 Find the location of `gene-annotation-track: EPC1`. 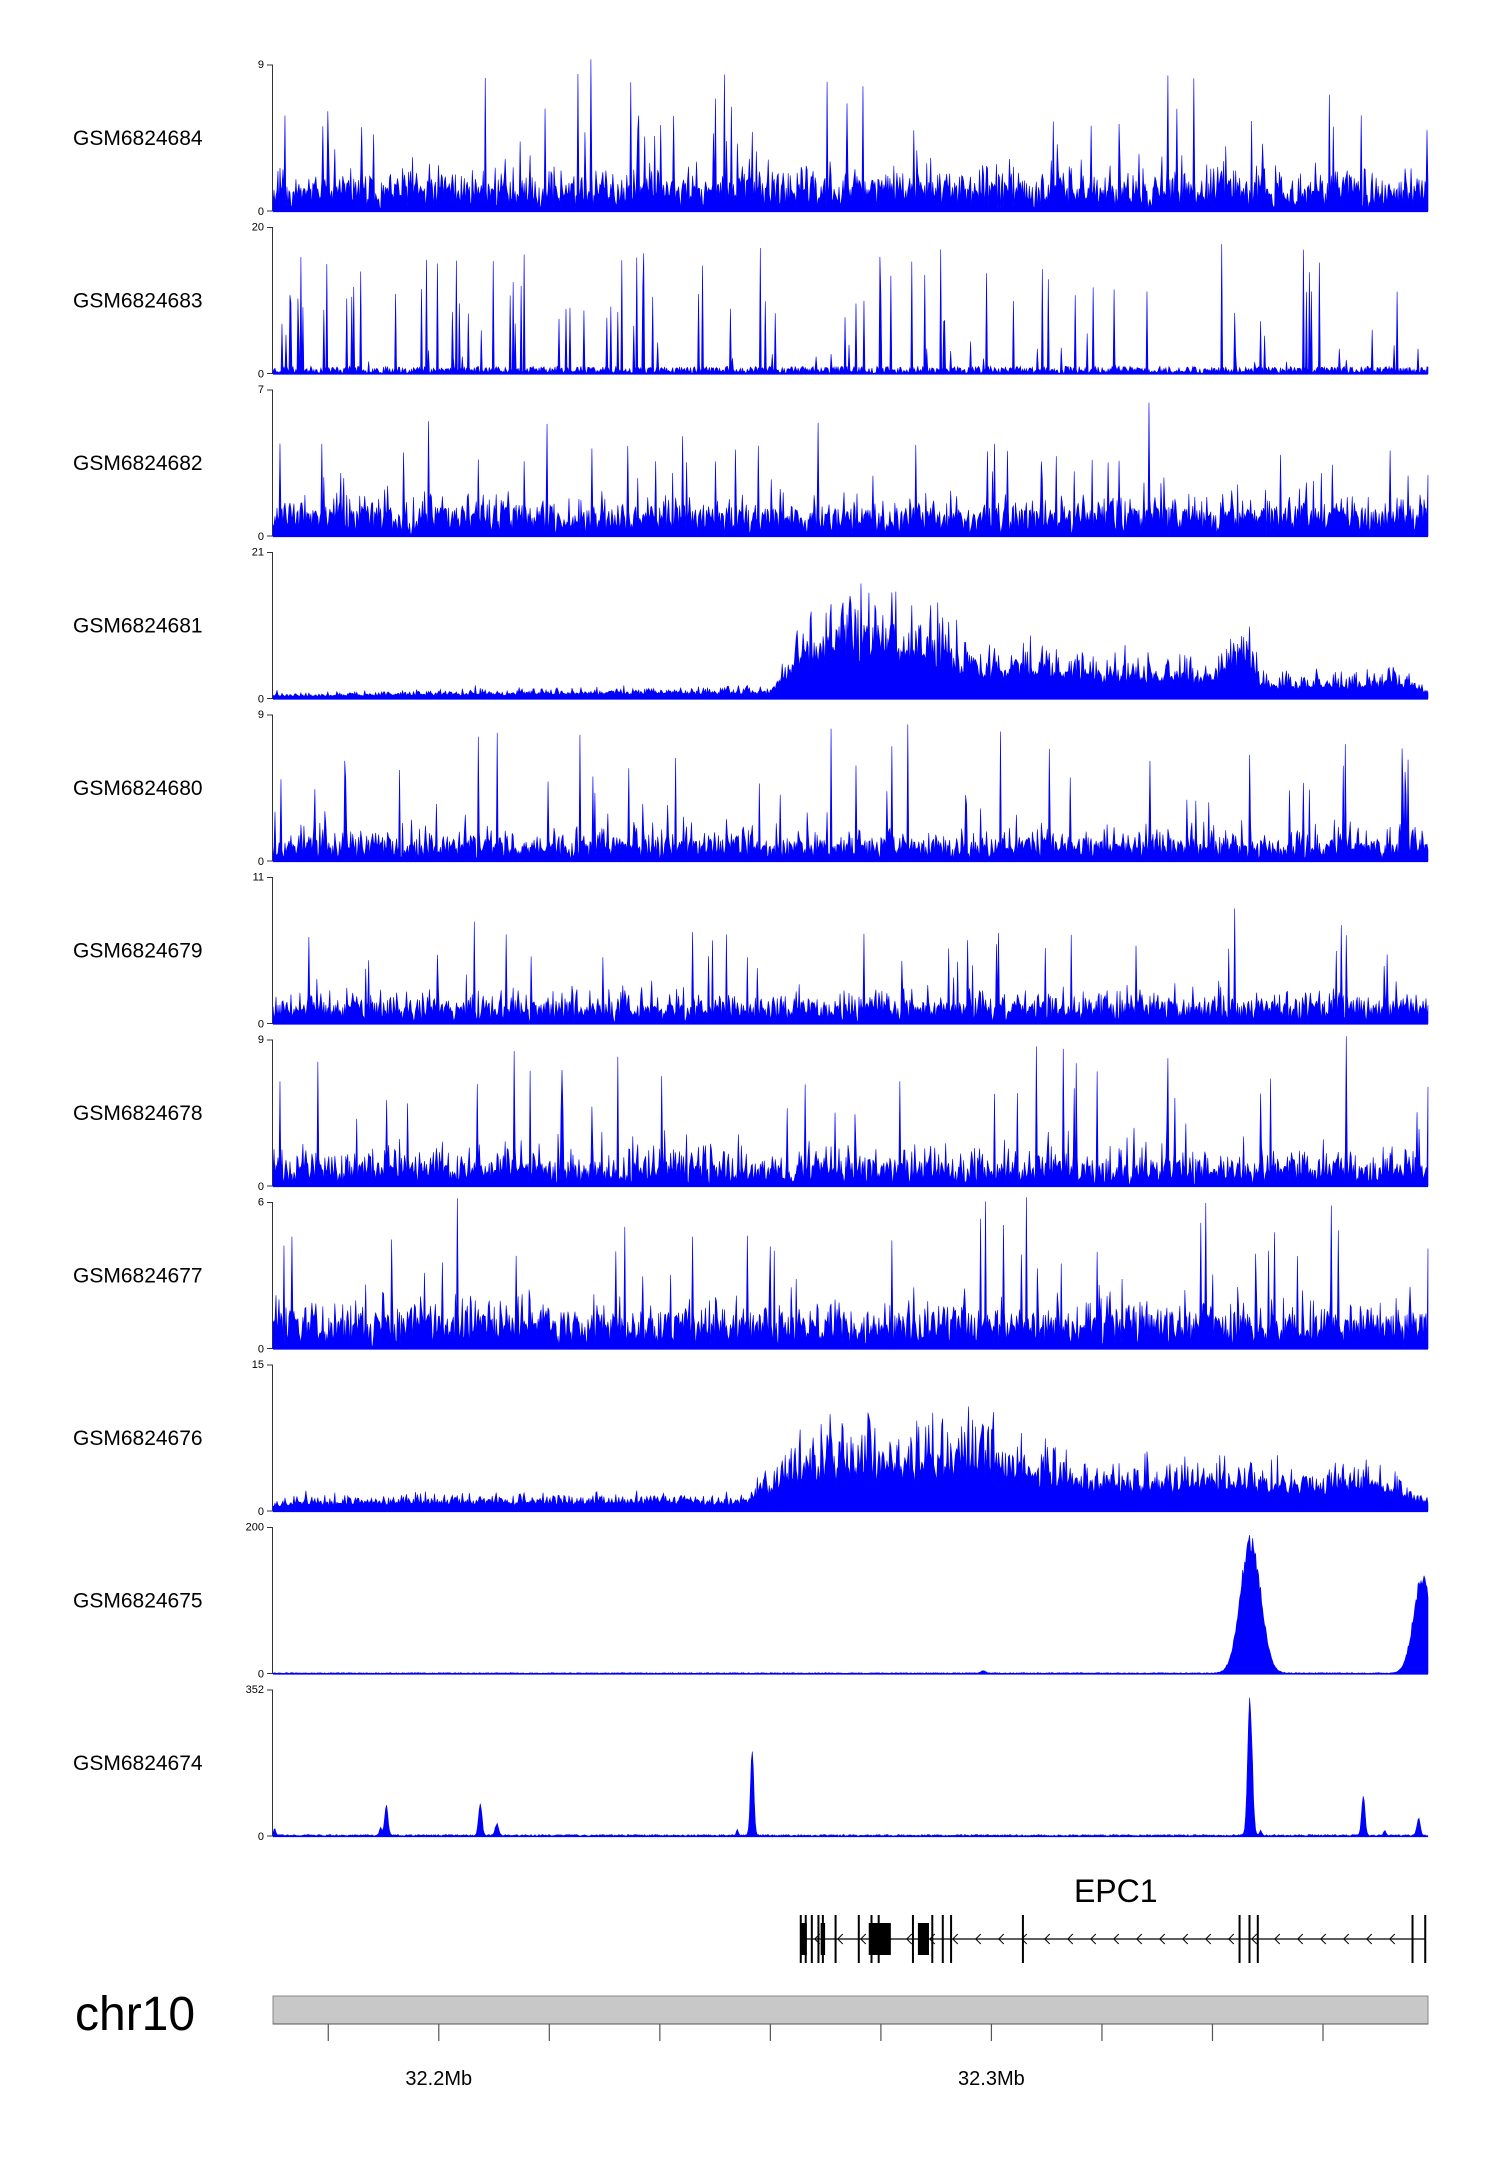

gene-annotation-track: EPC1 is located at coordinates (1113, 1918).